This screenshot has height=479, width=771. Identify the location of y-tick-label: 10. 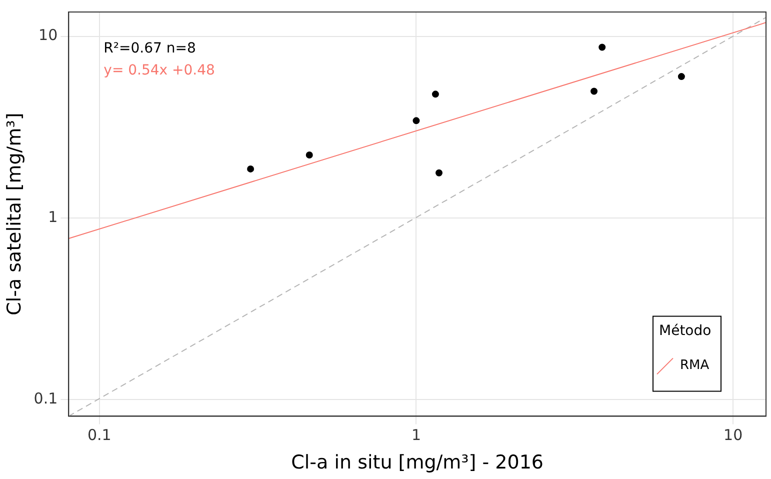
(48, 35).